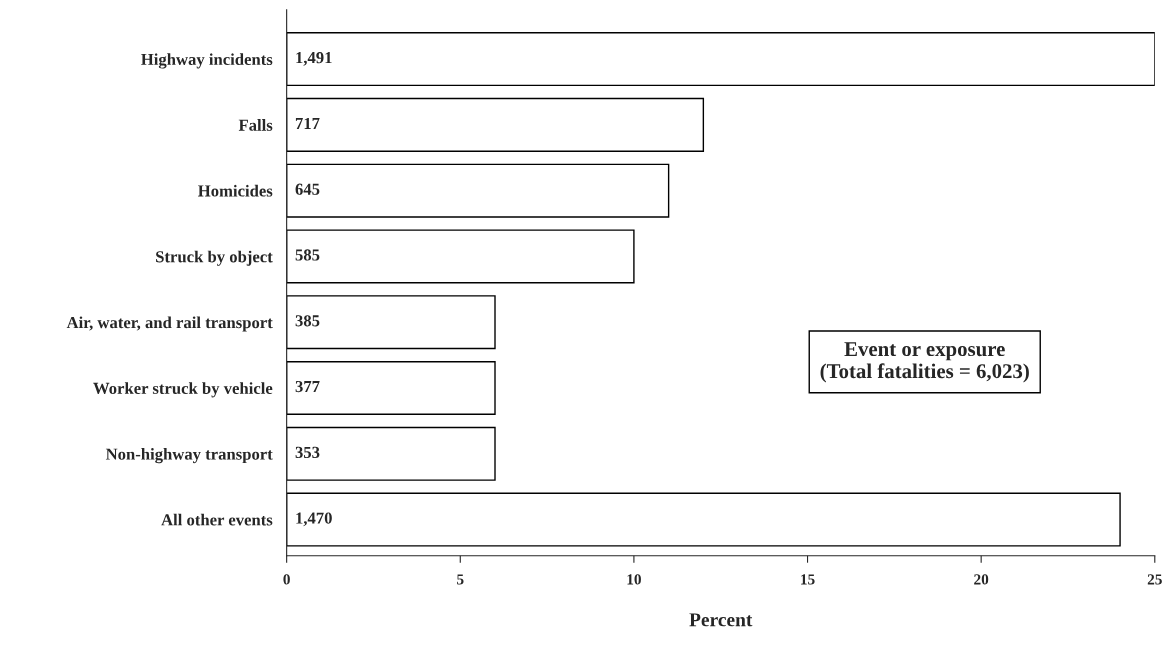 The height and width of the screenshot is (650, 1170). I want to click on annotation: 645, so click(307, 189).